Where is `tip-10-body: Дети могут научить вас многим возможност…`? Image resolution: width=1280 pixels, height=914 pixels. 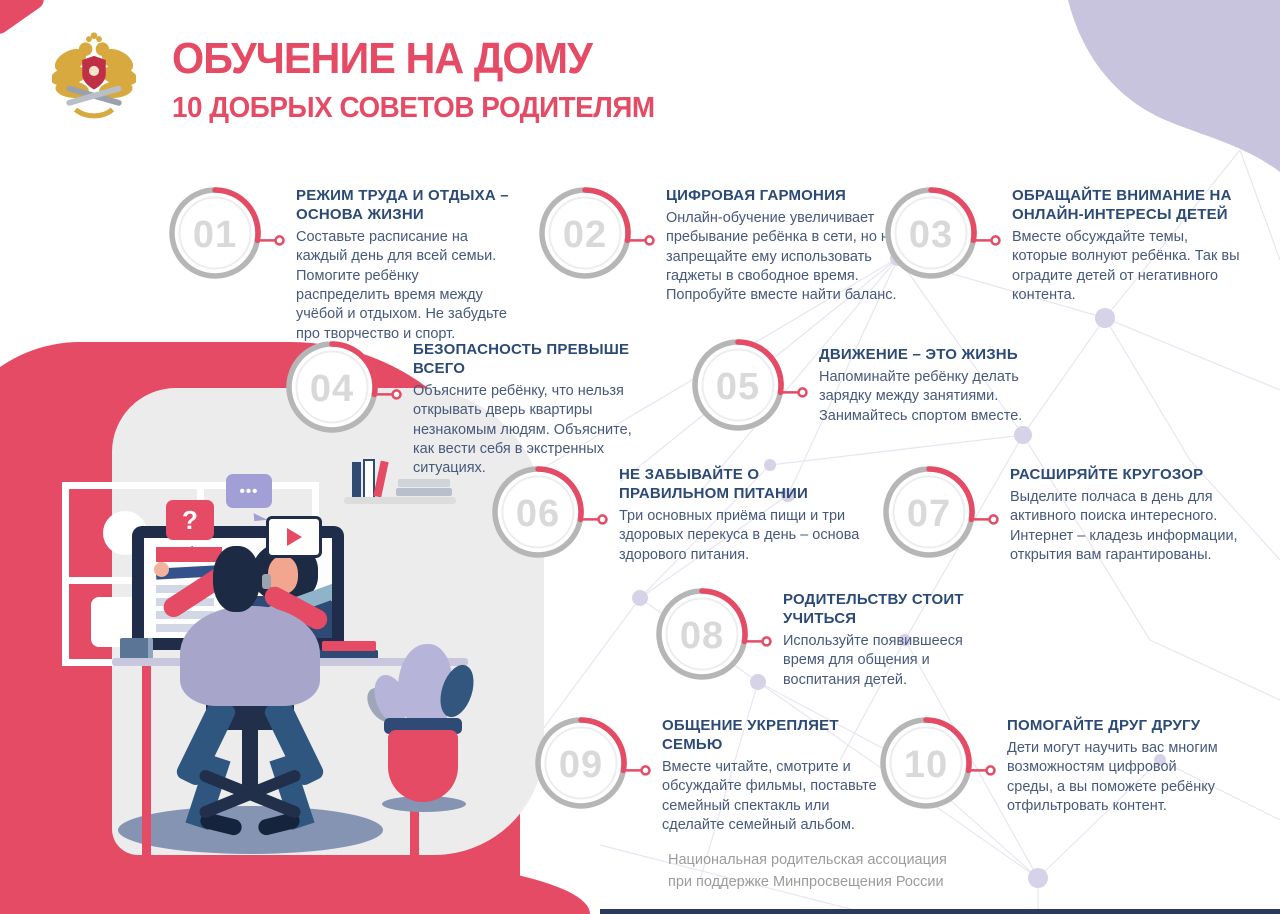
tip-10-body: Дети могут научить вас многим возможност… is located at coordinates (1112, 777).